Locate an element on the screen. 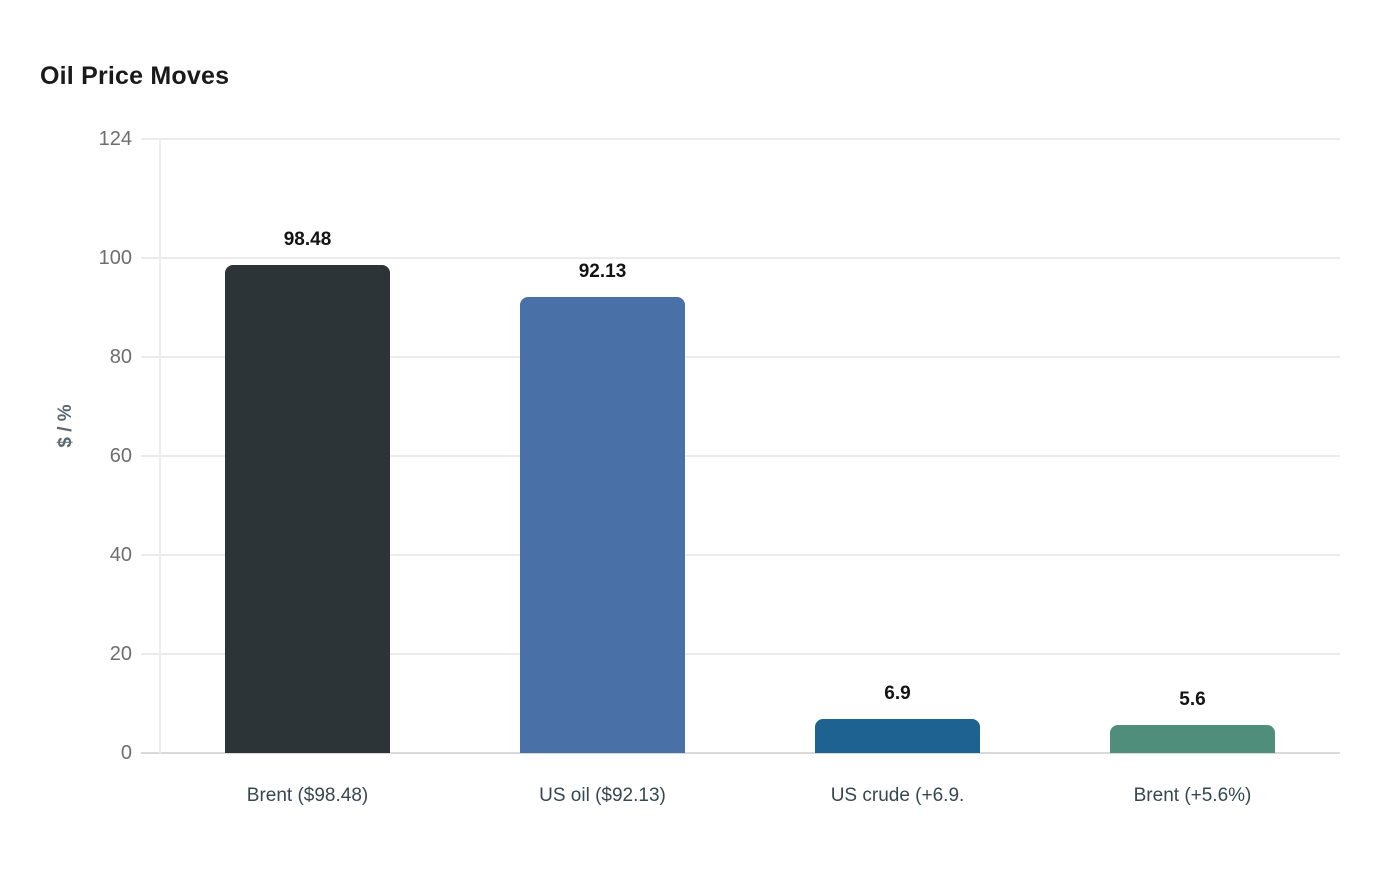 The width and height of the screenshot is (1400, 880). x-axis-baseline is located at coordinates (740, 753).